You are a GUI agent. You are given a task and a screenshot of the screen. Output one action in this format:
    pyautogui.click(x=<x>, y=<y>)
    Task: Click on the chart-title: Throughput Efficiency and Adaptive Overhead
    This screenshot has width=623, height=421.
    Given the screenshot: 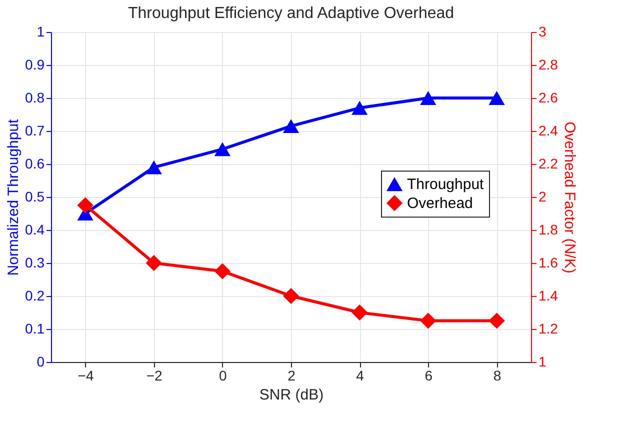 What is the action you would take?
    pyautogui.click(x=291, y=13)
    